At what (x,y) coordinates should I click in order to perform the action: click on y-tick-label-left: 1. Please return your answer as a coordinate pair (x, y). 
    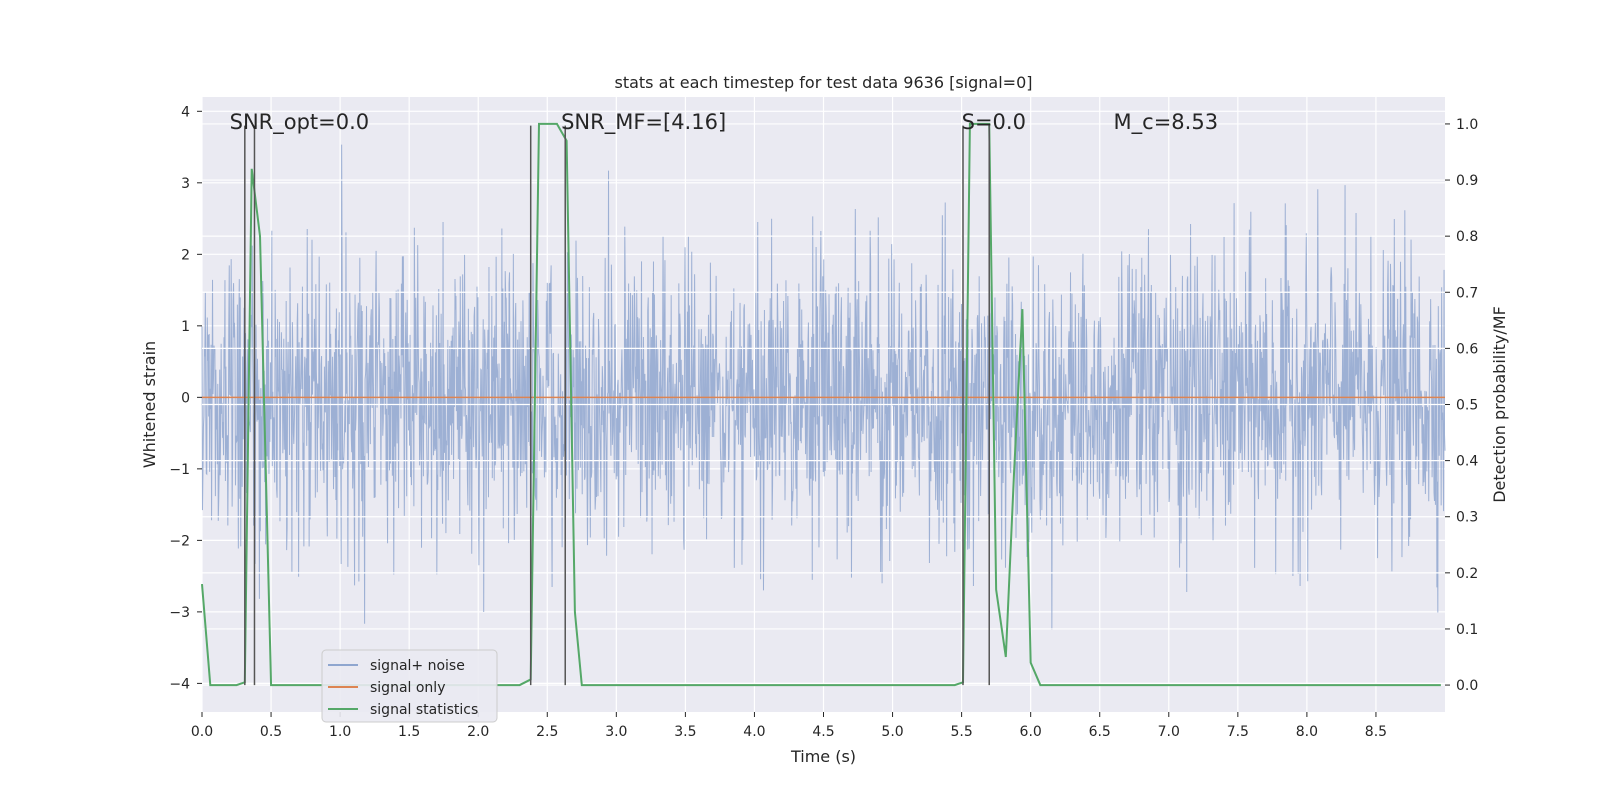
    Looking at the image, I should click on (185, 327).